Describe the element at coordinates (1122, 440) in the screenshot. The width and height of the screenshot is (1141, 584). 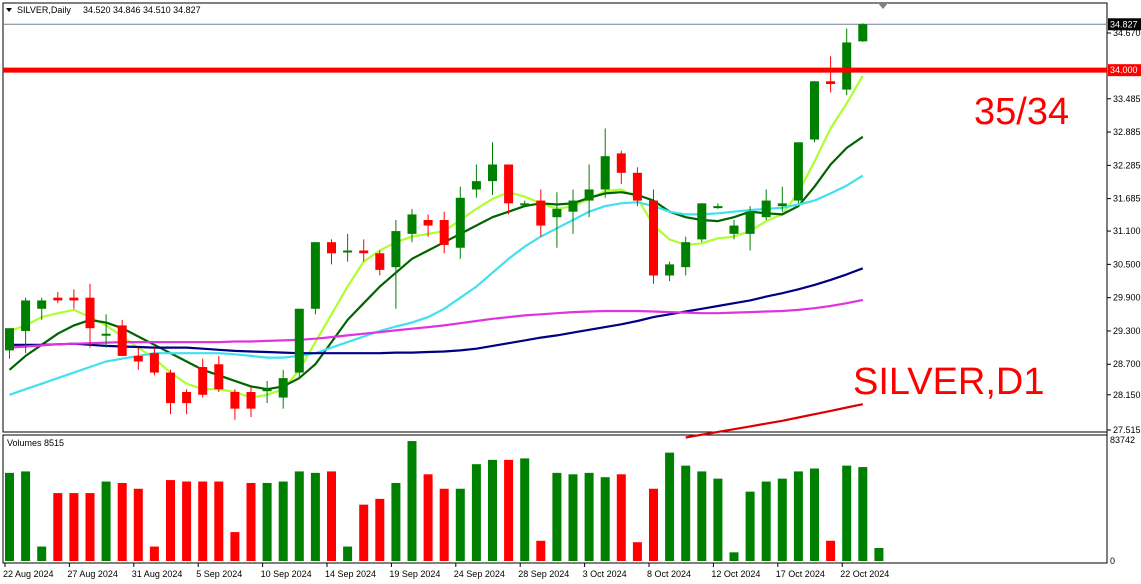
I see `volume-tick-label: 83742` at that location.